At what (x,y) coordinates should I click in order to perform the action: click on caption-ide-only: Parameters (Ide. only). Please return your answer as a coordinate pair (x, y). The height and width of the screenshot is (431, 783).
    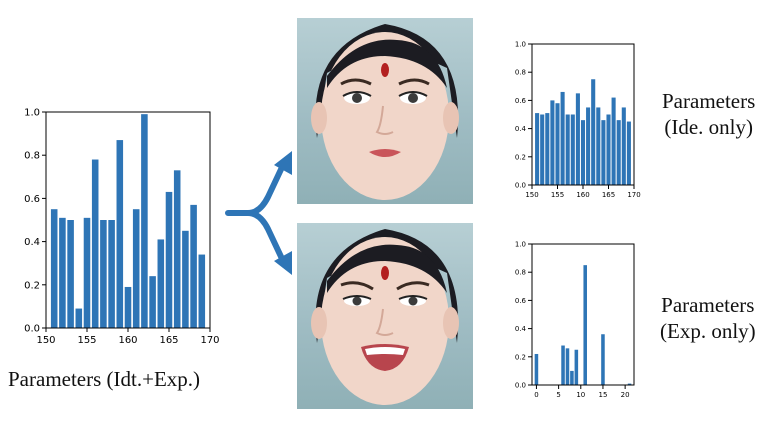
    Looking at the image, I should click on (708, 114).